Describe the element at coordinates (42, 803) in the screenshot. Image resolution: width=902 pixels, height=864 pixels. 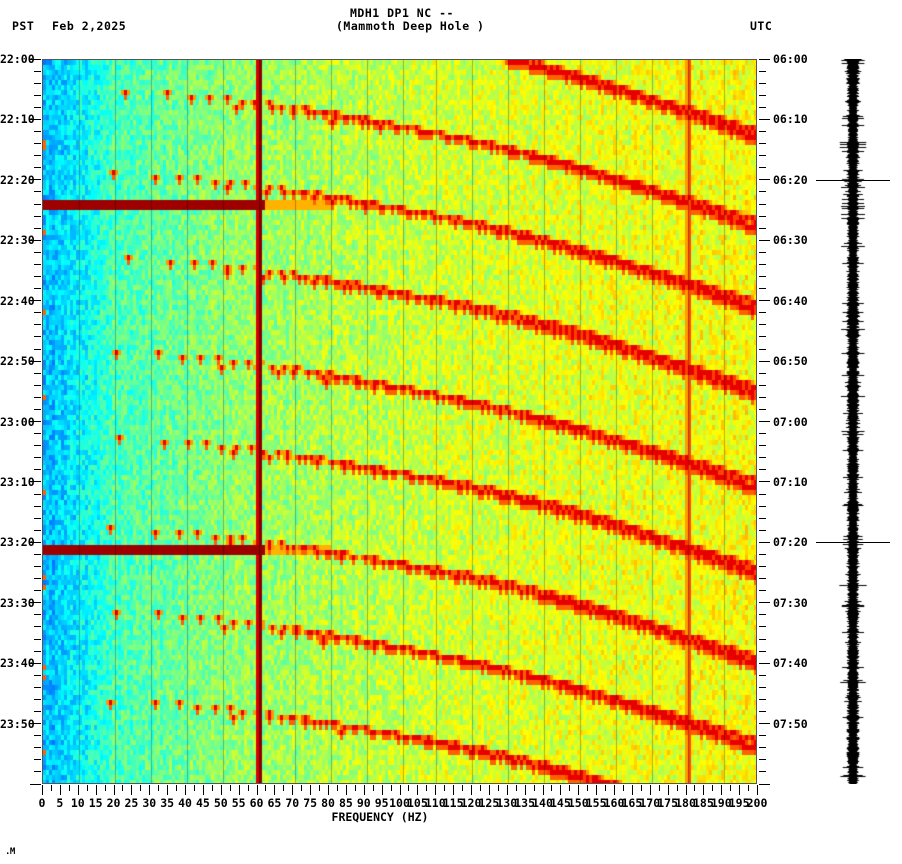
I see `frequency-tick-label: 0` at that location.